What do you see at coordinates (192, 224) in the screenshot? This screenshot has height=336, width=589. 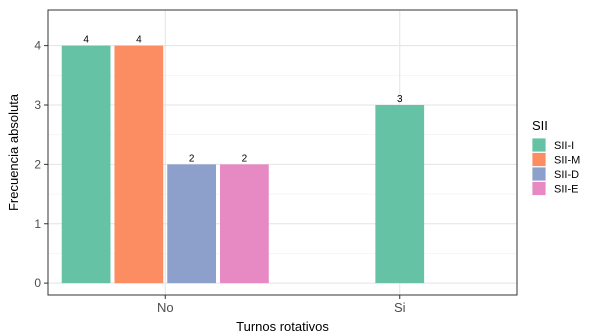 I see `bar-sii-d` at bounding box center [192, 224].